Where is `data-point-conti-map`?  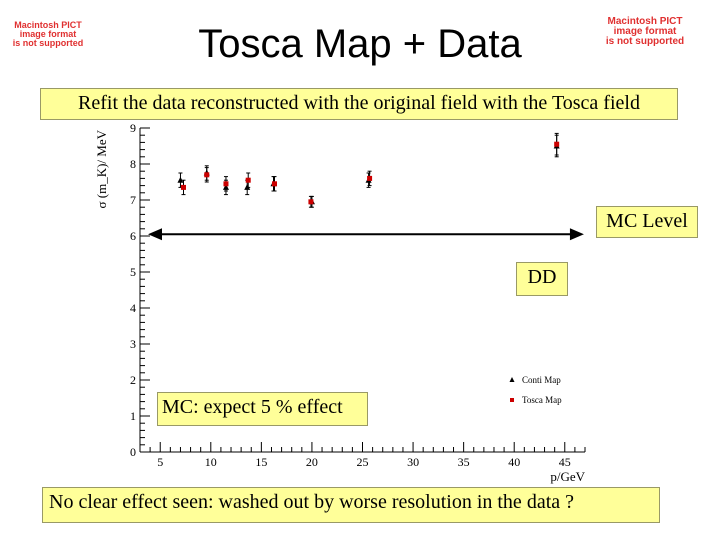 data-point-conti-map is located at coordinates (180, 179).